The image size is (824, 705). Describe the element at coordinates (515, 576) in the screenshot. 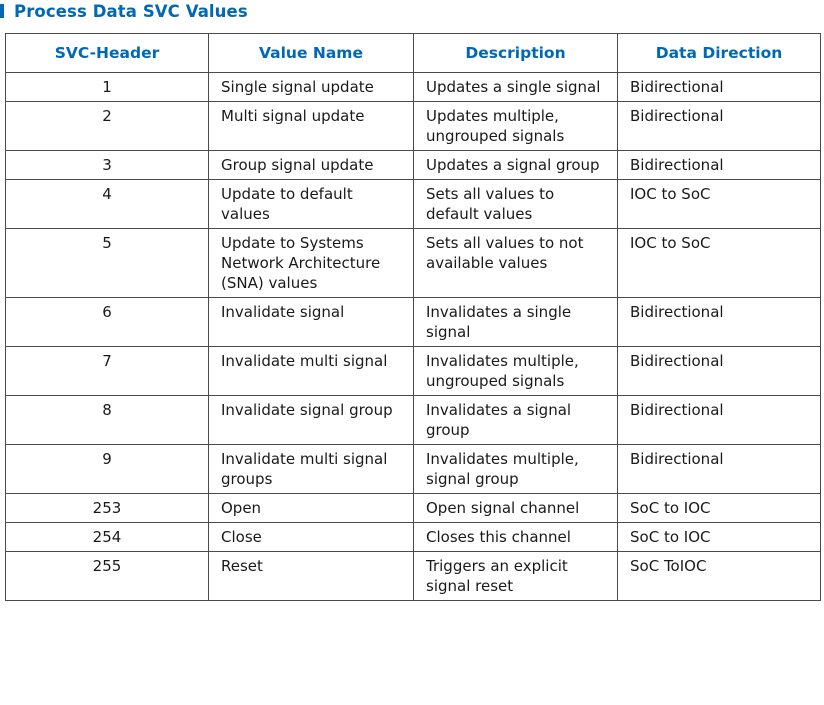

I see `cell-description: Triggers an explicit signal reset` at that location.